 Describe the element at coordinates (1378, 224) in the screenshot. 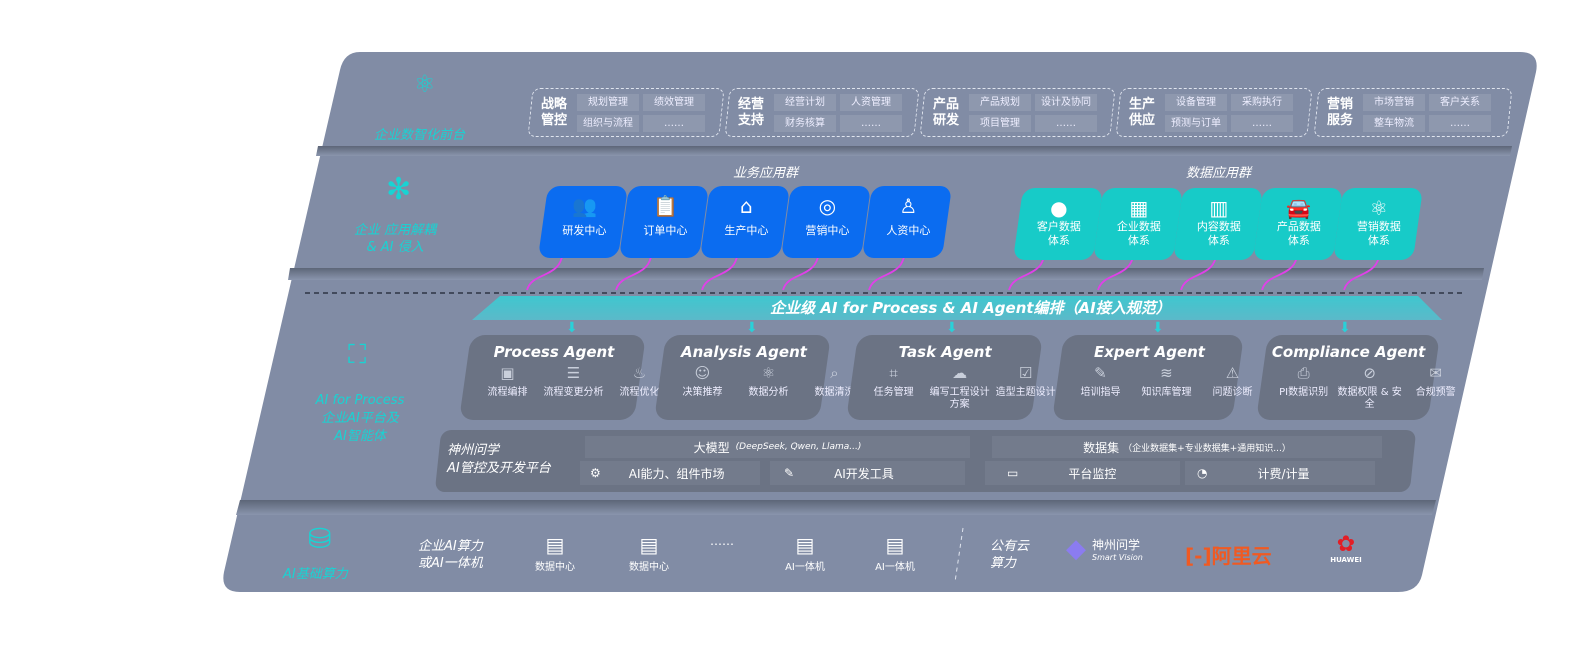

I see `data-app-card: ⚛ 营销数据 体系` at that location.